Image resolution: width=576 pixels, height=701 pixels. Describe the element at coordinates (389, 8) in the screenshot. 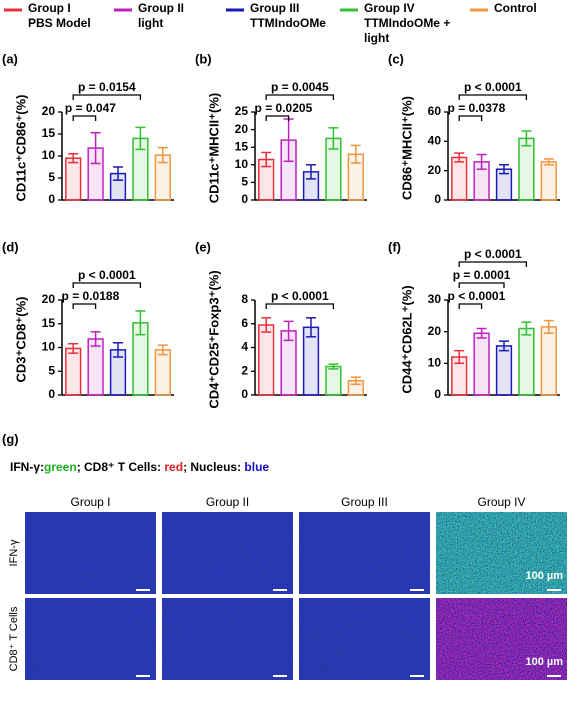

I see `legend-label: Group IV` at that location.